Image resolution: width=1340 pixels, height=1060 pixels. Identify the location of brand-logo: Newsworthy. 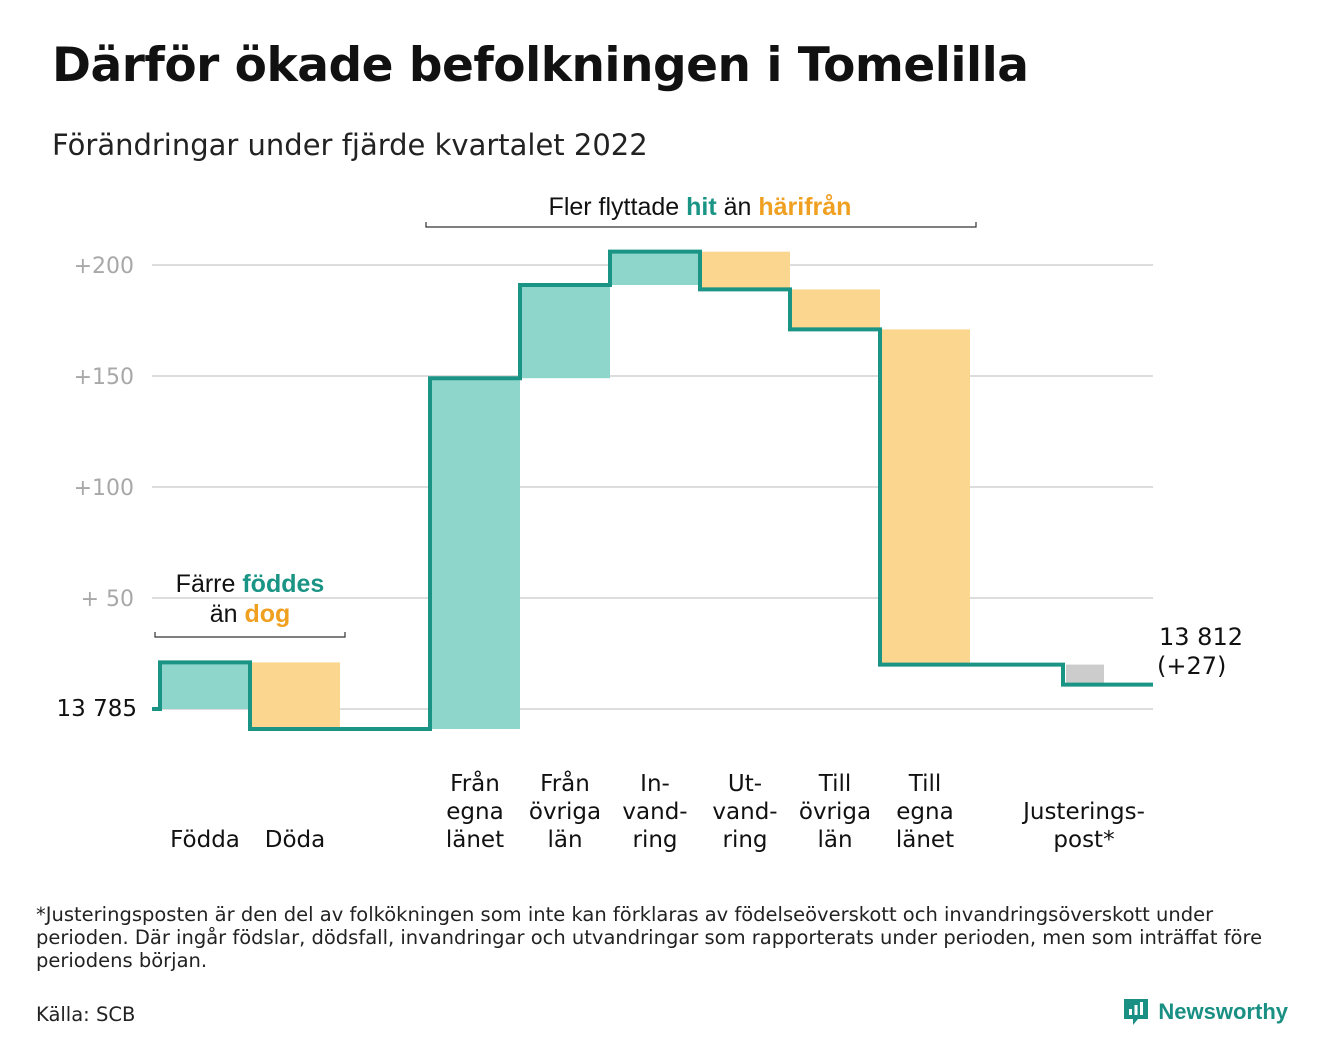
(1205, 1012).